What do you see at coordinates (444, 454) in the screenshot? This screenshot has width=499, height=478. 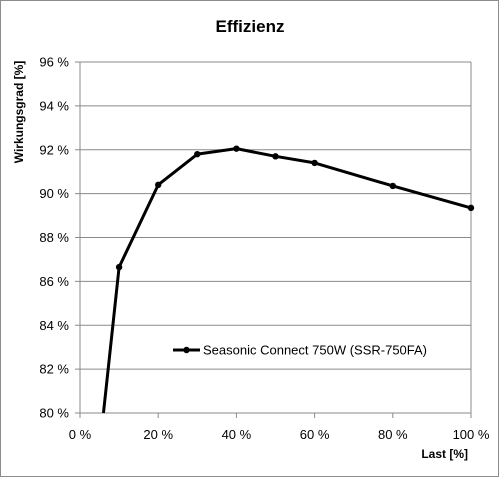 I see `x-axis-label: Last [%]` at bounding box center [444, 454].